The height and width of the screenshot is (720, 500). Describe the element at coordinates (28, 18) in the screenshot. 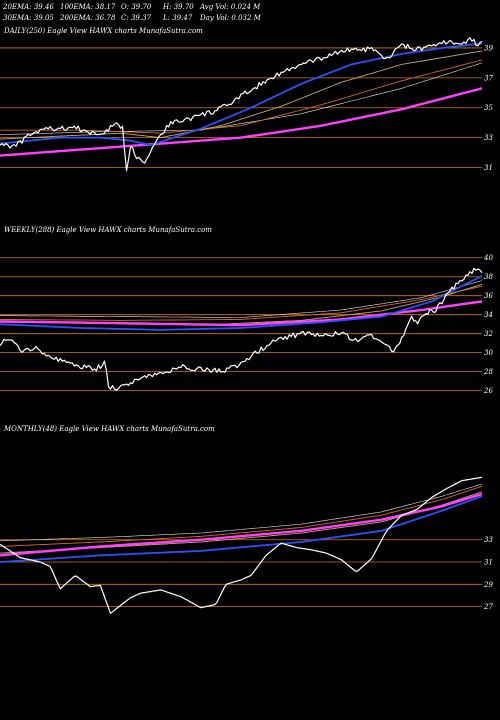

I see `ema30-label: 30EMA: 39.05` at that location.